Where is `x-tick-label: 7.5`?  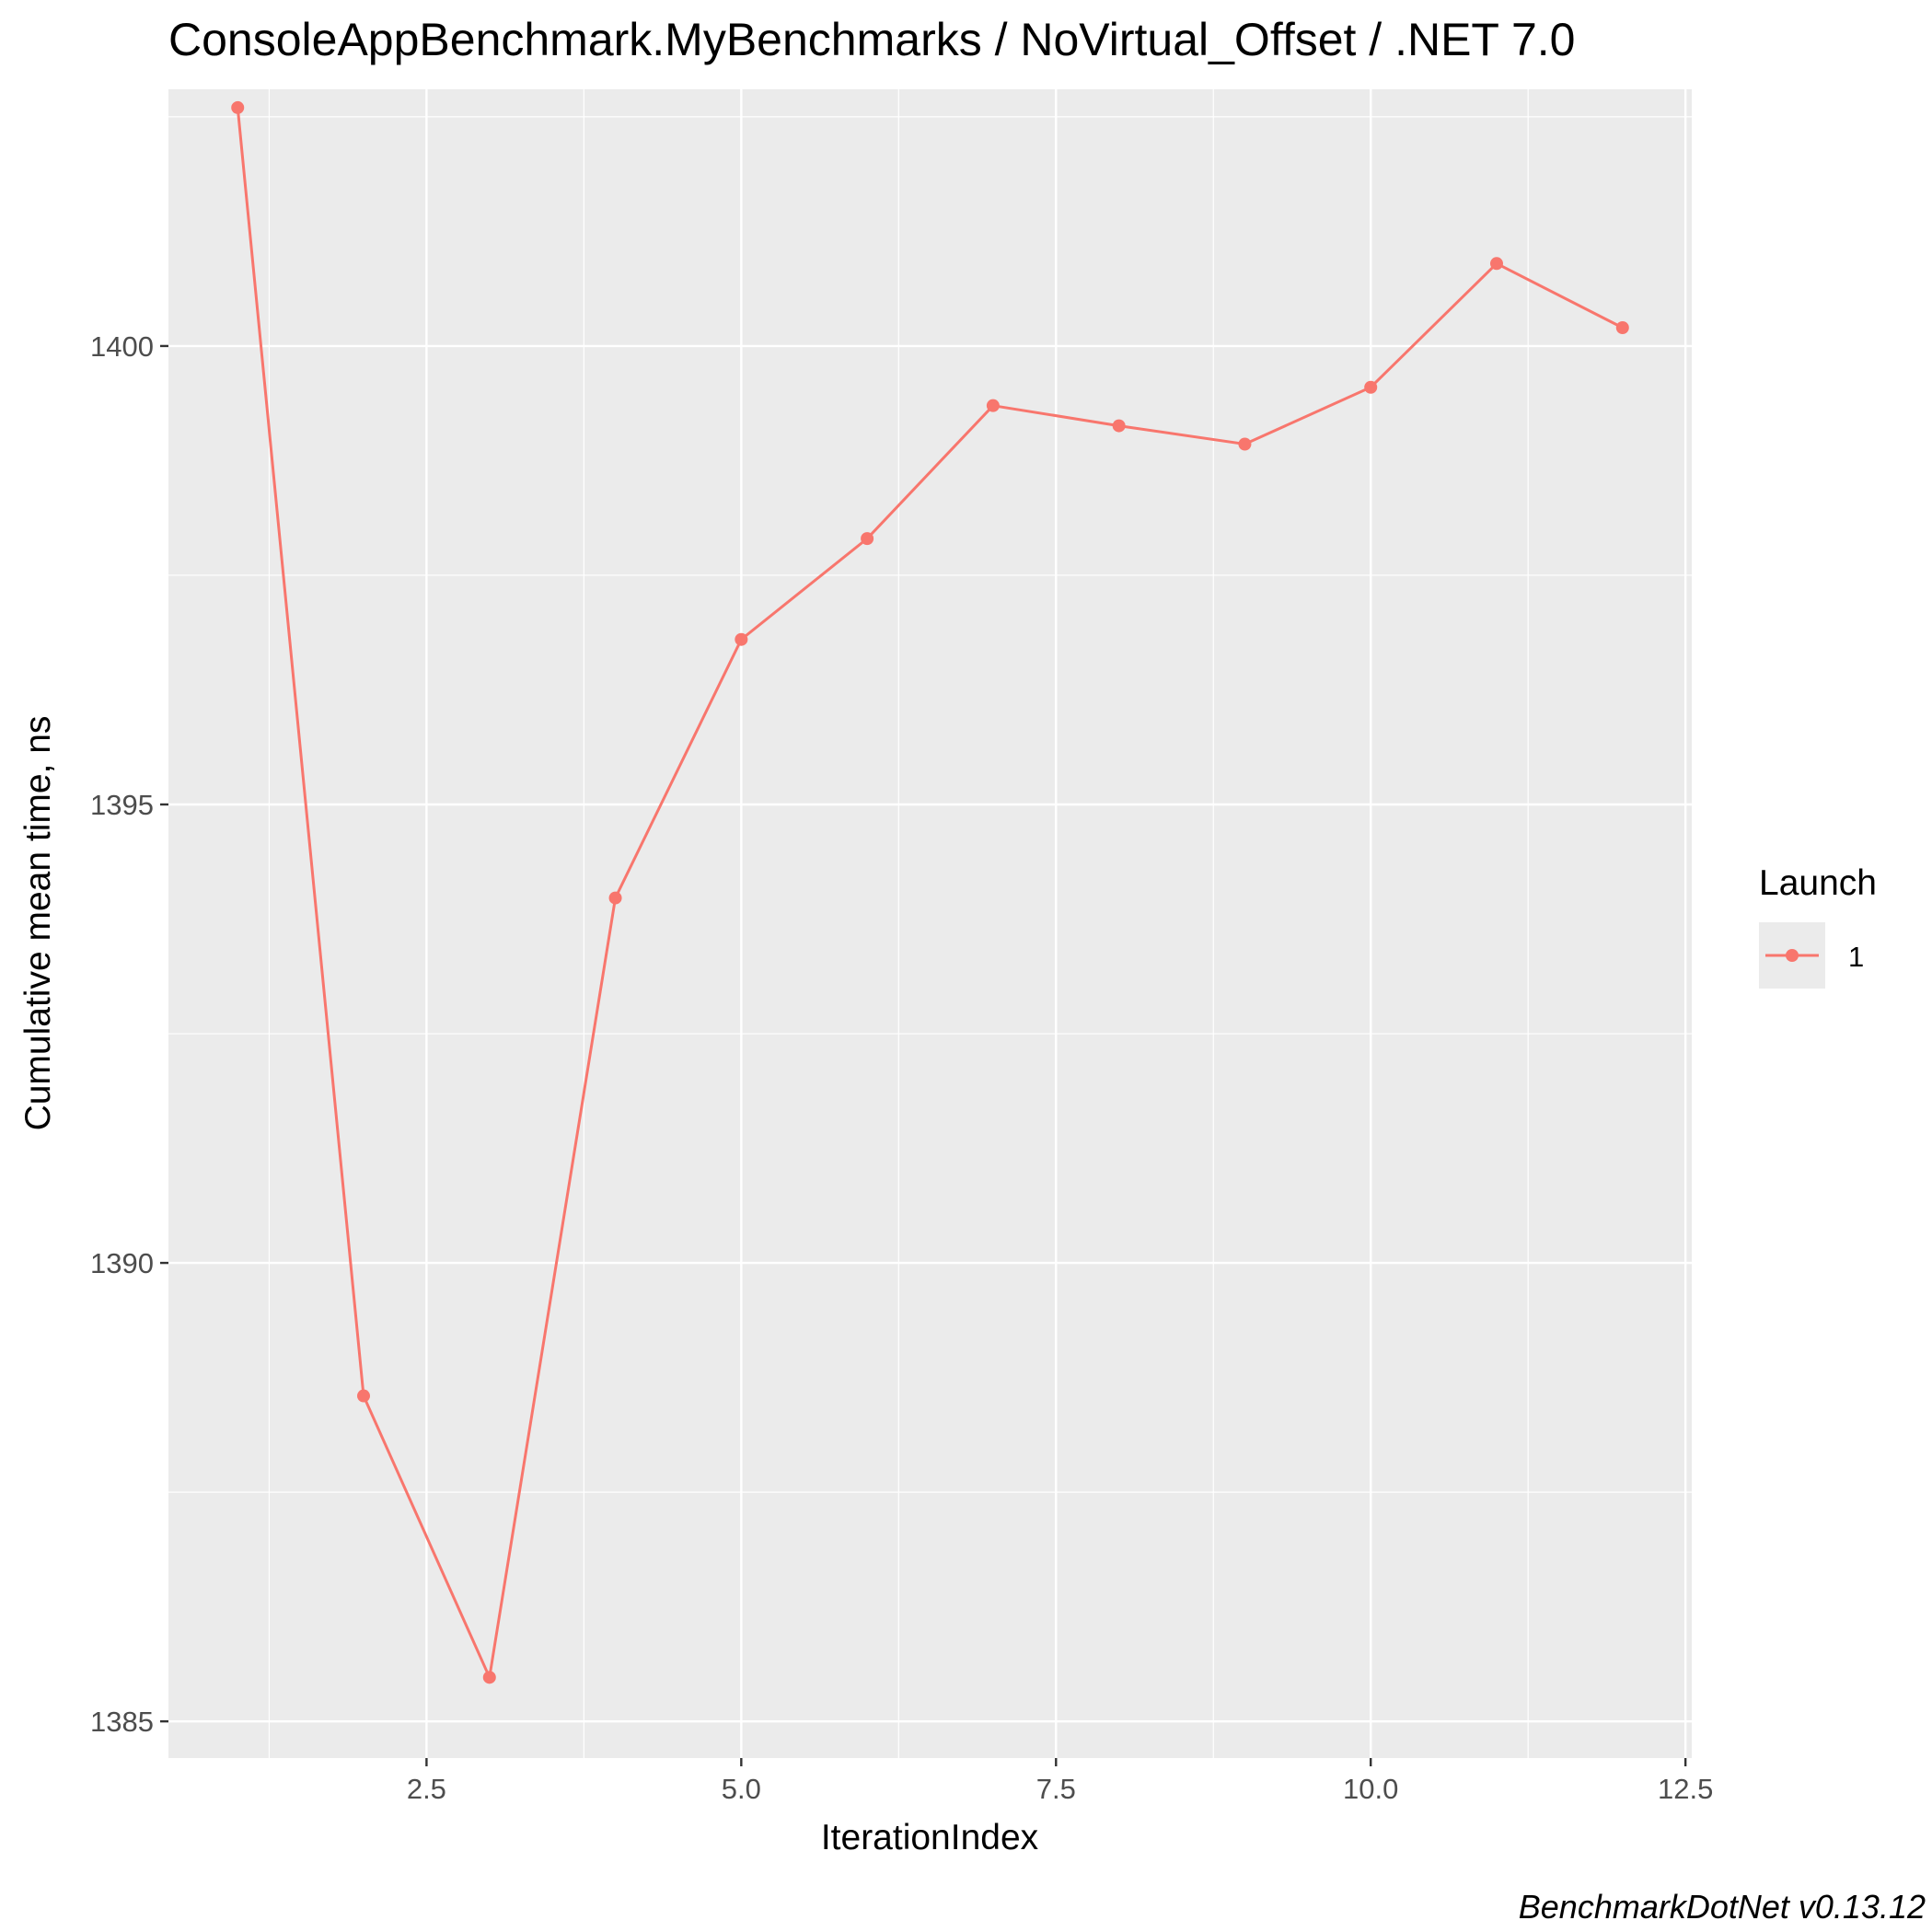
x-tick-label: 7.5 is located at coordinates (1056, 1789).